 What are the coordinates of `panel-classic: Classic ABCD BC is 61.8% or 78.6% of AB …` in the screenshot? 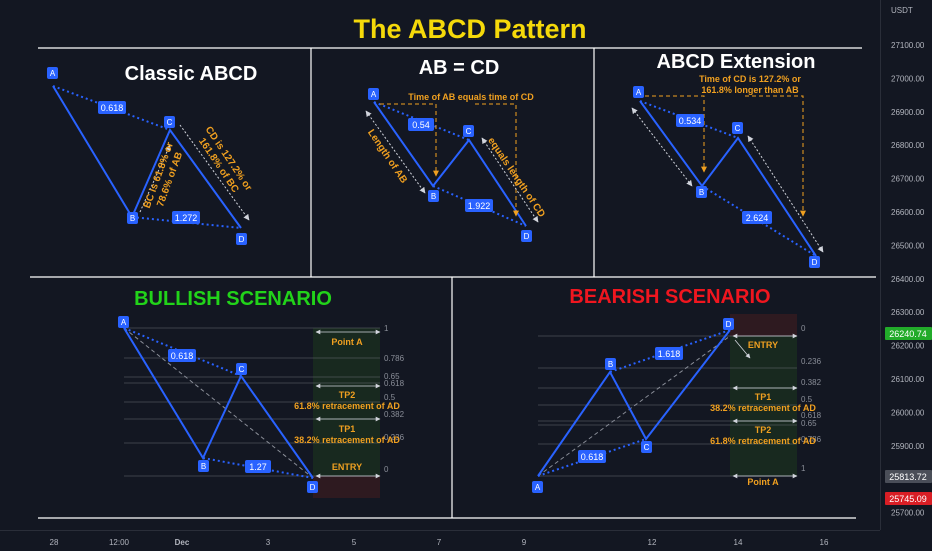 It's located at (152, 154).